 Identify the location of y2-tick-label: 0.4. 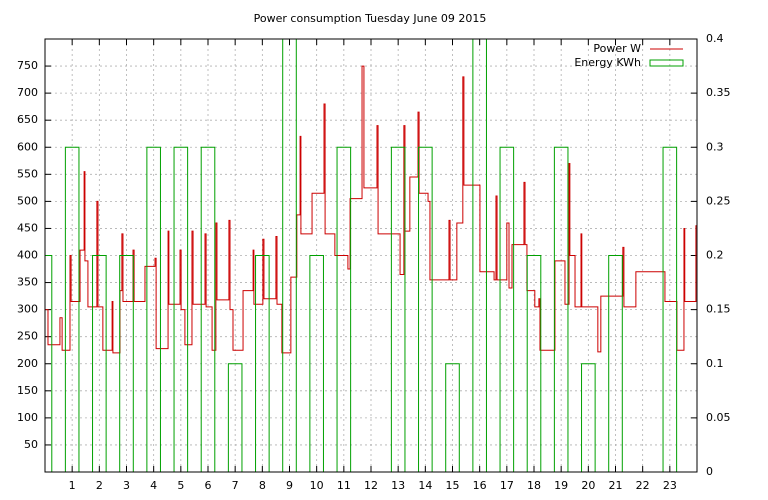
(715, 38).